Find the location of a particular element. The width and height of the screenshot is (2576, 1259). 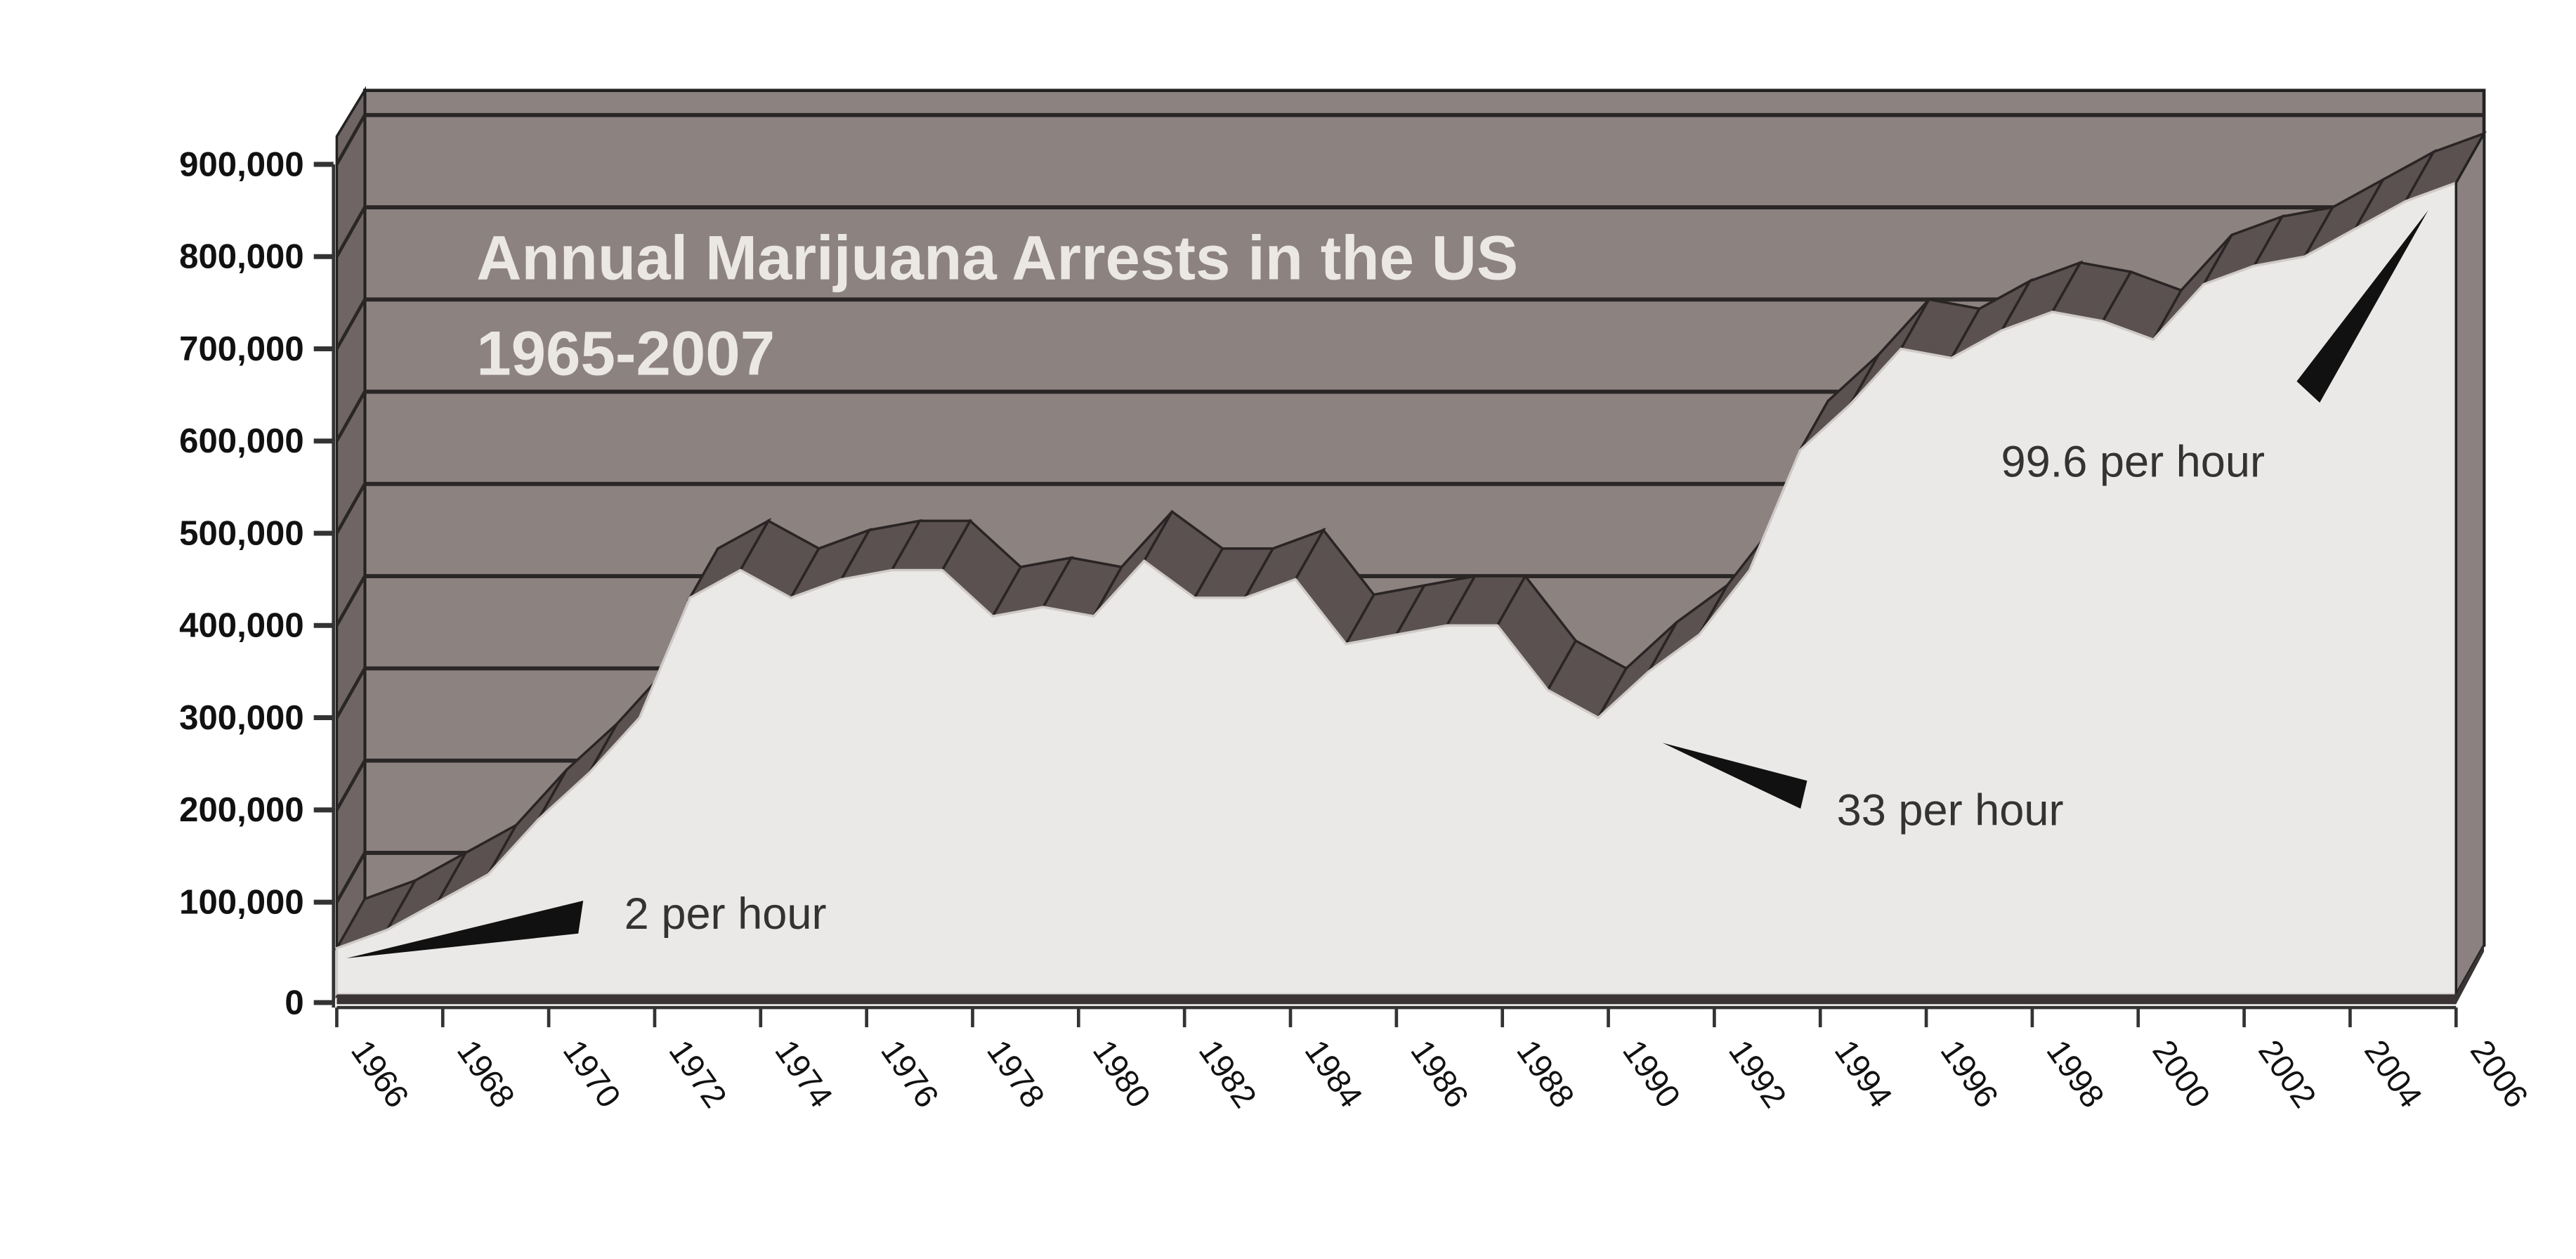

annotation-label: 2 per hour is located at coordinates (726, 914).